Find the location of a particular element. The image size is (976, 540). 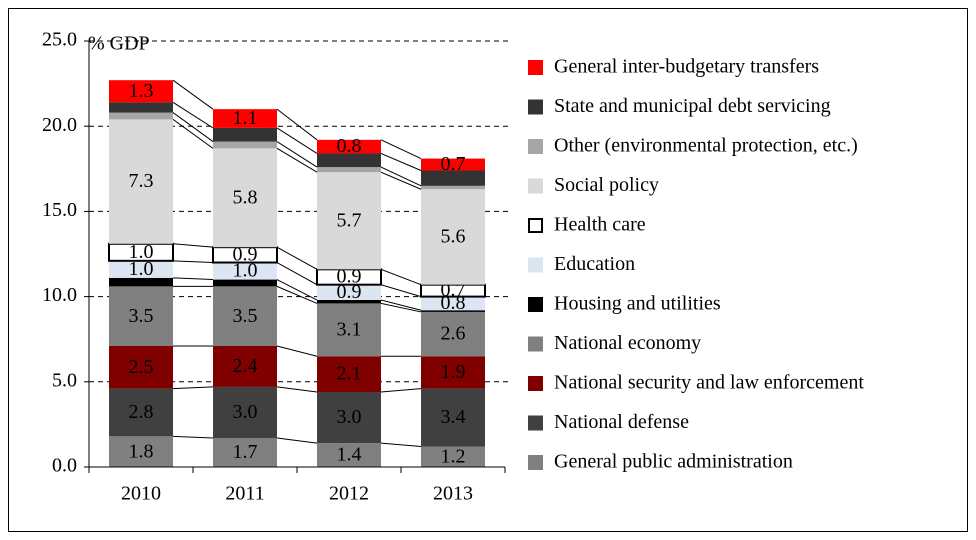

data-label: 2.6 is located at coordinates (453, 334).